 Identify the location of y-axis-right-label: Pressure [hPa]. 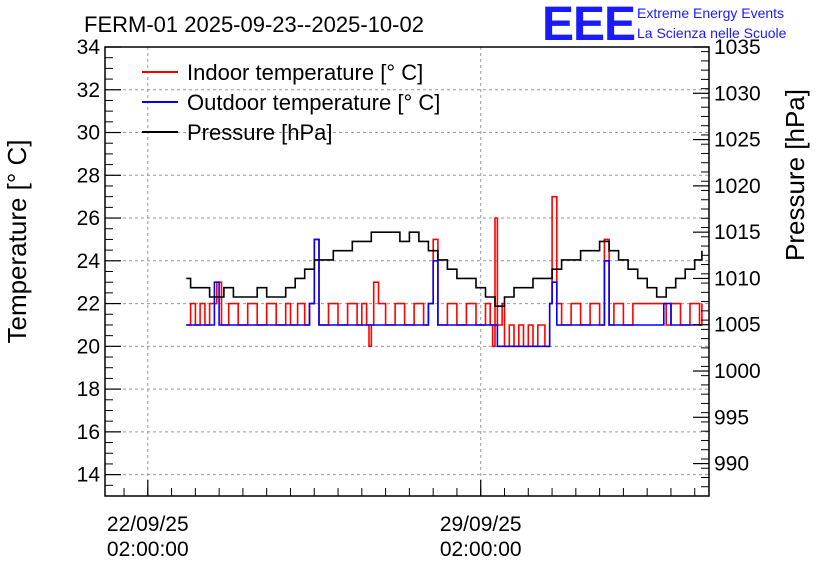
(795, 175).